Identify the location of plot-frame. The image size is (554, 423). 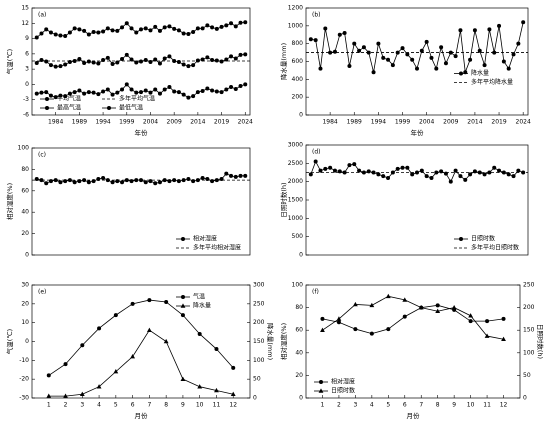
(141, 201).